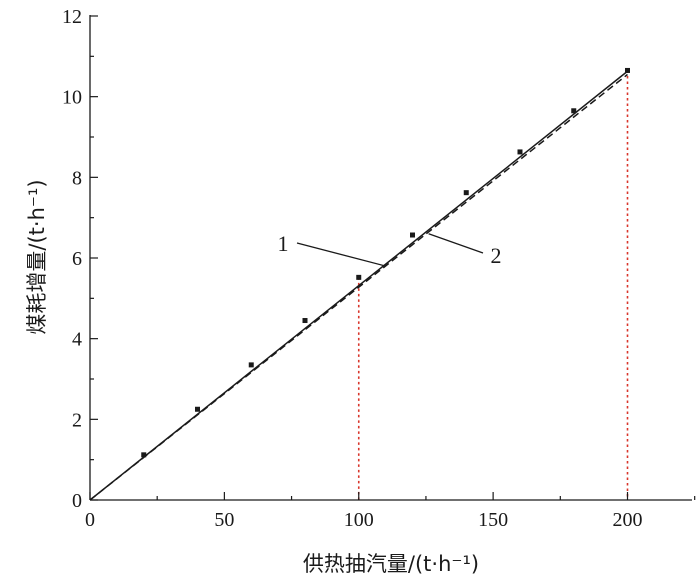 This screenshot has height=585, width=700. What do you see at coordinates (72, 17) in the screenshot?
I see `y-tick-label: 12` at bounding box center [72, 17].